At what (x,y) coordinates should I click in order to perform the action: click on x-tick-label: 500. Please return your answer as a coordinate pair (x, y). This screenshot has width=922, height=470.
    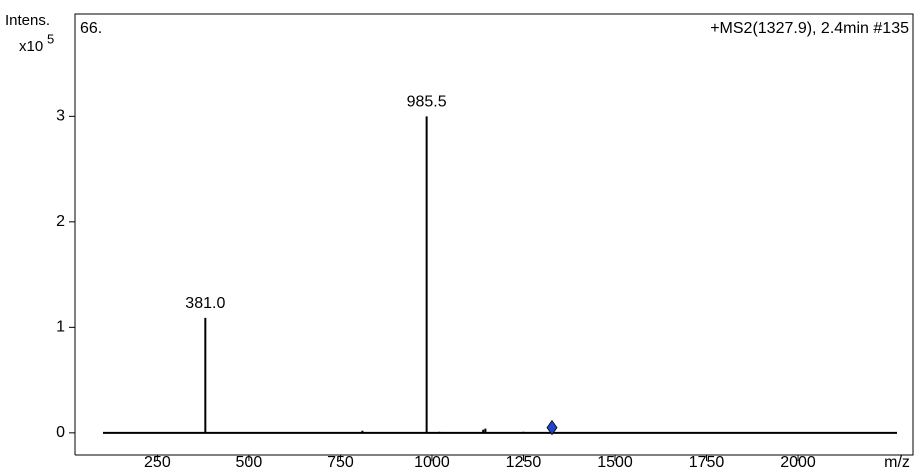
    Looking at the image, I should click on (249, 462).